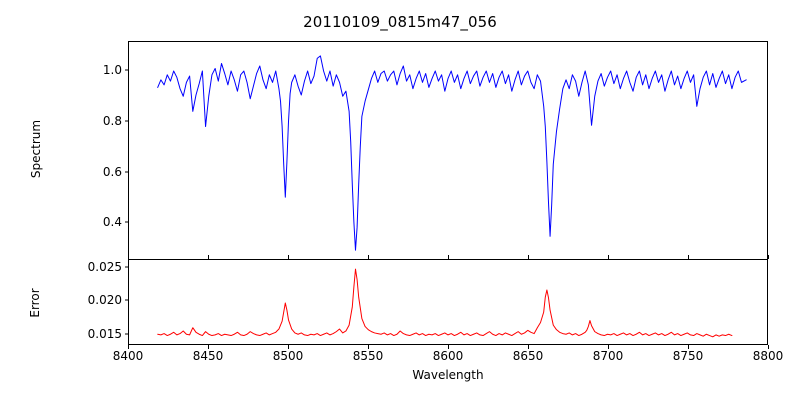 This screenshot has height=400, width=800. Describe the element at coordinates (448, 356) in the screenshot. I see `x-tick-label: 8600` at that location.